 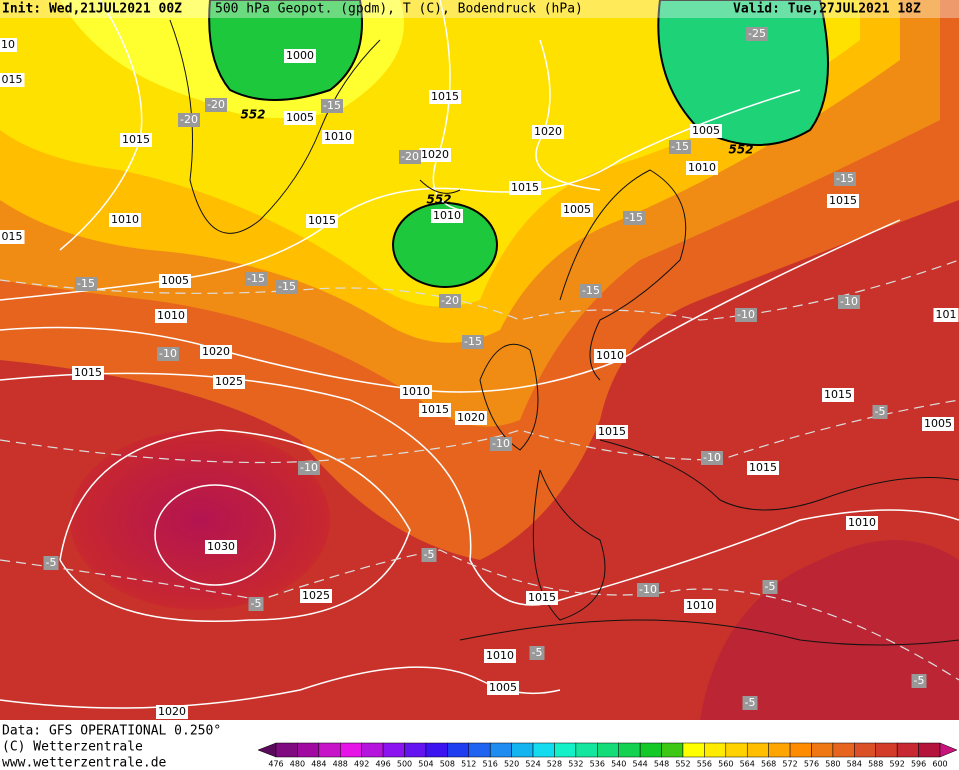 I want to click on colorbar-label: 568, so click(x=768, y=764).